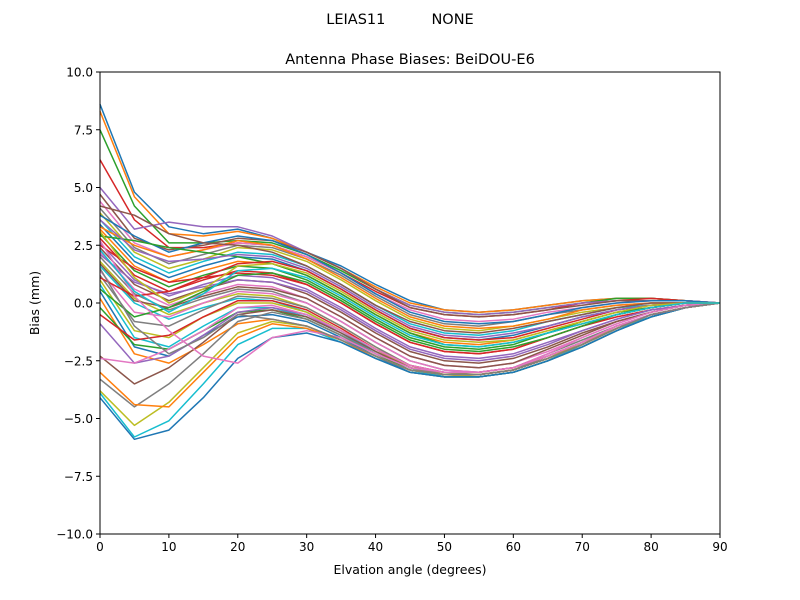  Describe the element at coordinates (78, 477) in the screenshot. I see `y-tick-label: −7.5` at that location.